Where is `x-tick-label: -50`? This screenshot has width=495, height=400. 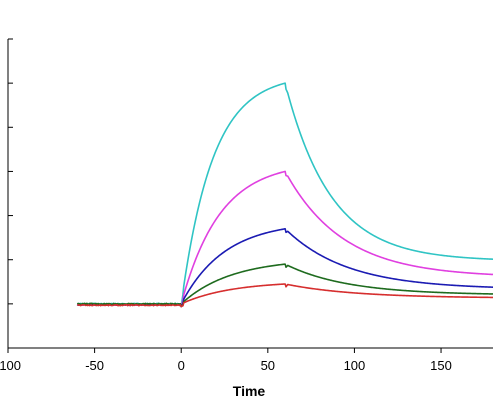 x-tick-label: -50 is located at coordinates (94, 365).